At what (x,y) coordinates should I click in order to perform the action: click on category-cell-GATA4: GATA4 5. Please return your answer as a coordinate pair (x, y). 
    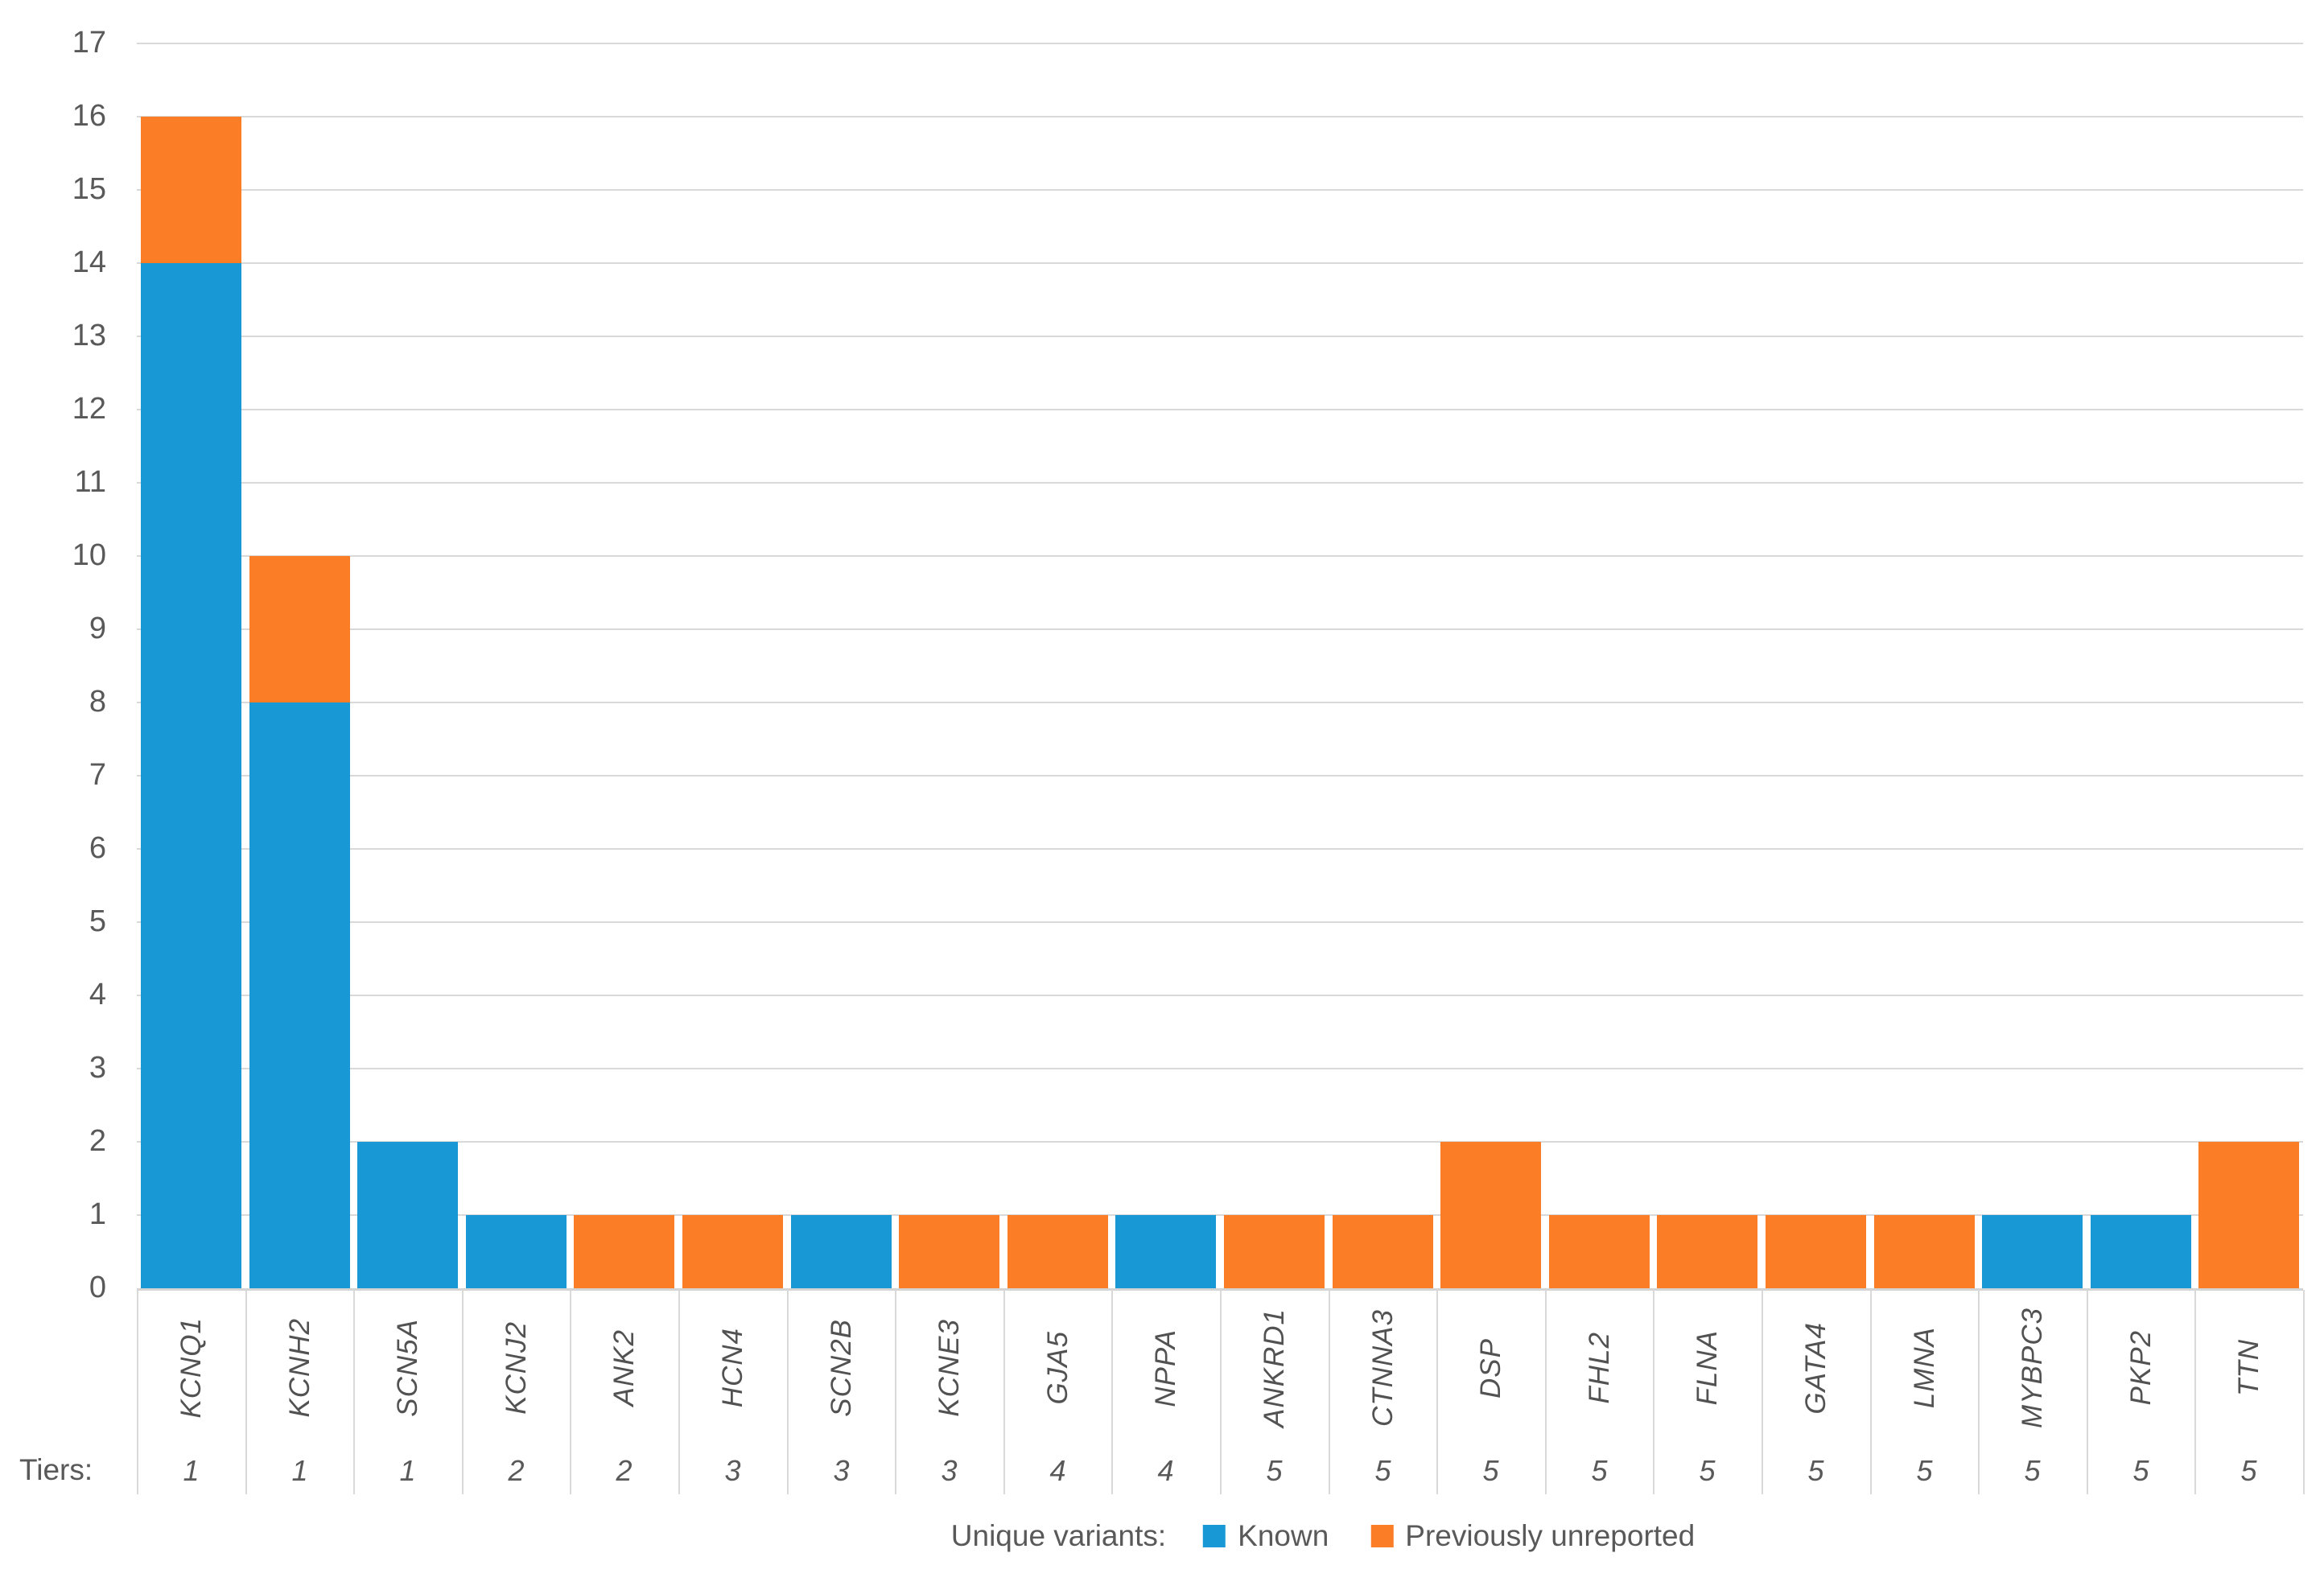
    Looking at the image, I should click on (1816, 1392).